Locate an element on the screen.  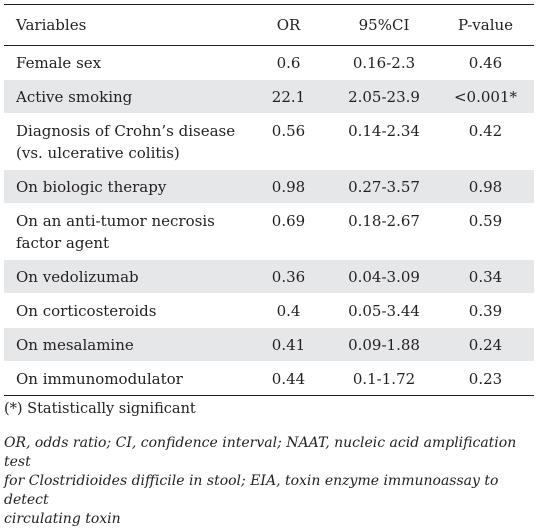
header-or: OR is located at coordinates (288, 25).